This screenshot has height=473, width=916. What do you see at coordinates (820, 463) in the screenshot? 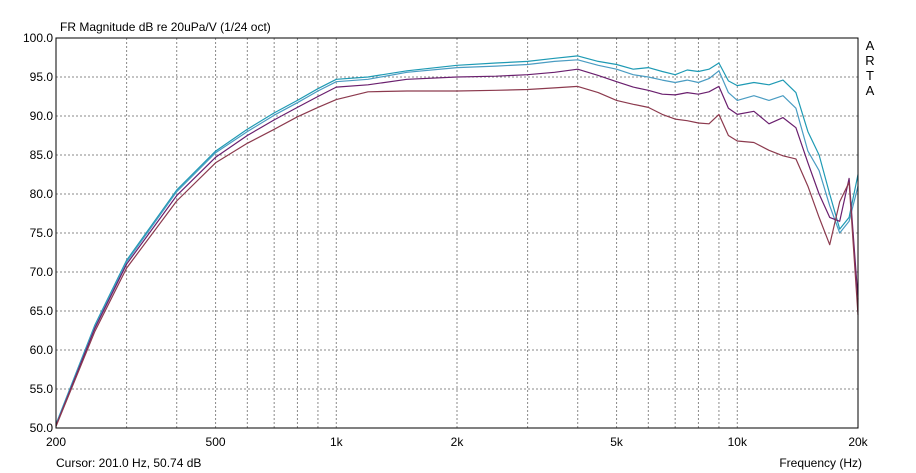
I see `x-axis-label: Frequency (Hz)` at bounding box center [820, 463].